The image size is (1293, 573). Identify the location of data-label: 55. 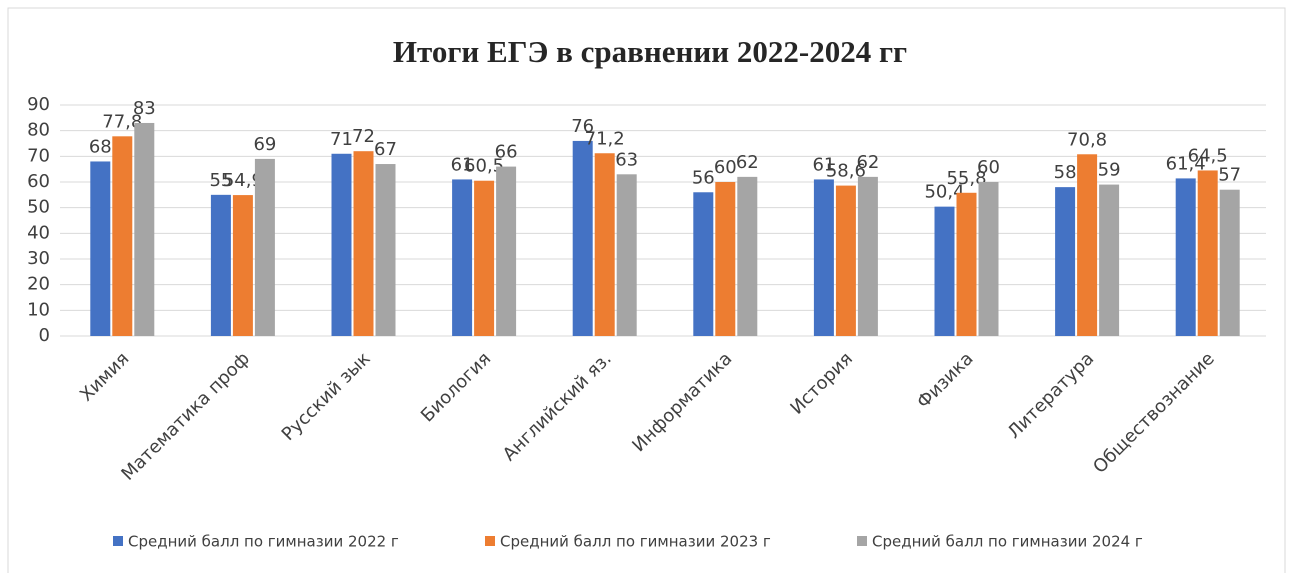
(220, 180).